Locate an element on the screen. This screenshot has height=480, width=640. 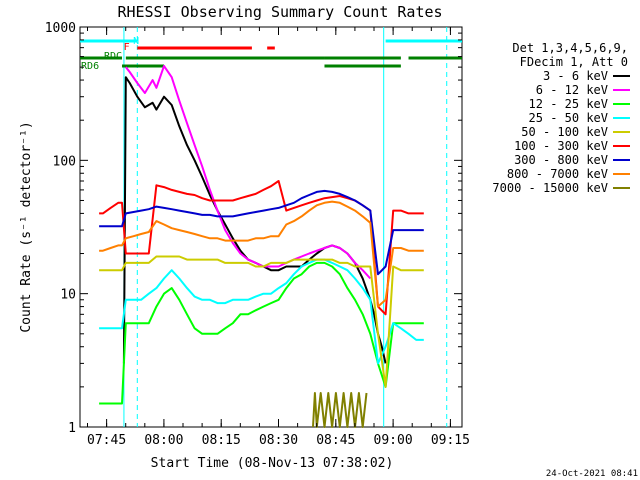
x-tick-label: 09:00 is located at coordinates (393, 440).